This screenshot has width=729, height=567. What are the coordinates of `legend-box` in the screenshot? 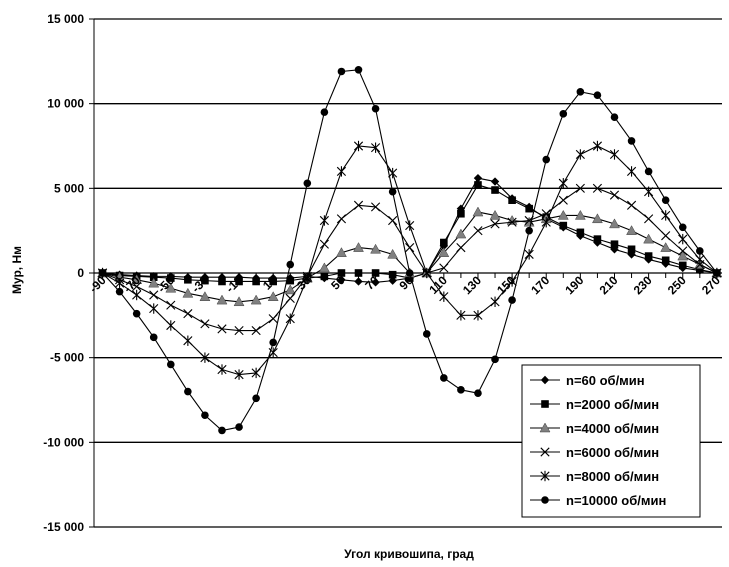 It's located at (611, 441).